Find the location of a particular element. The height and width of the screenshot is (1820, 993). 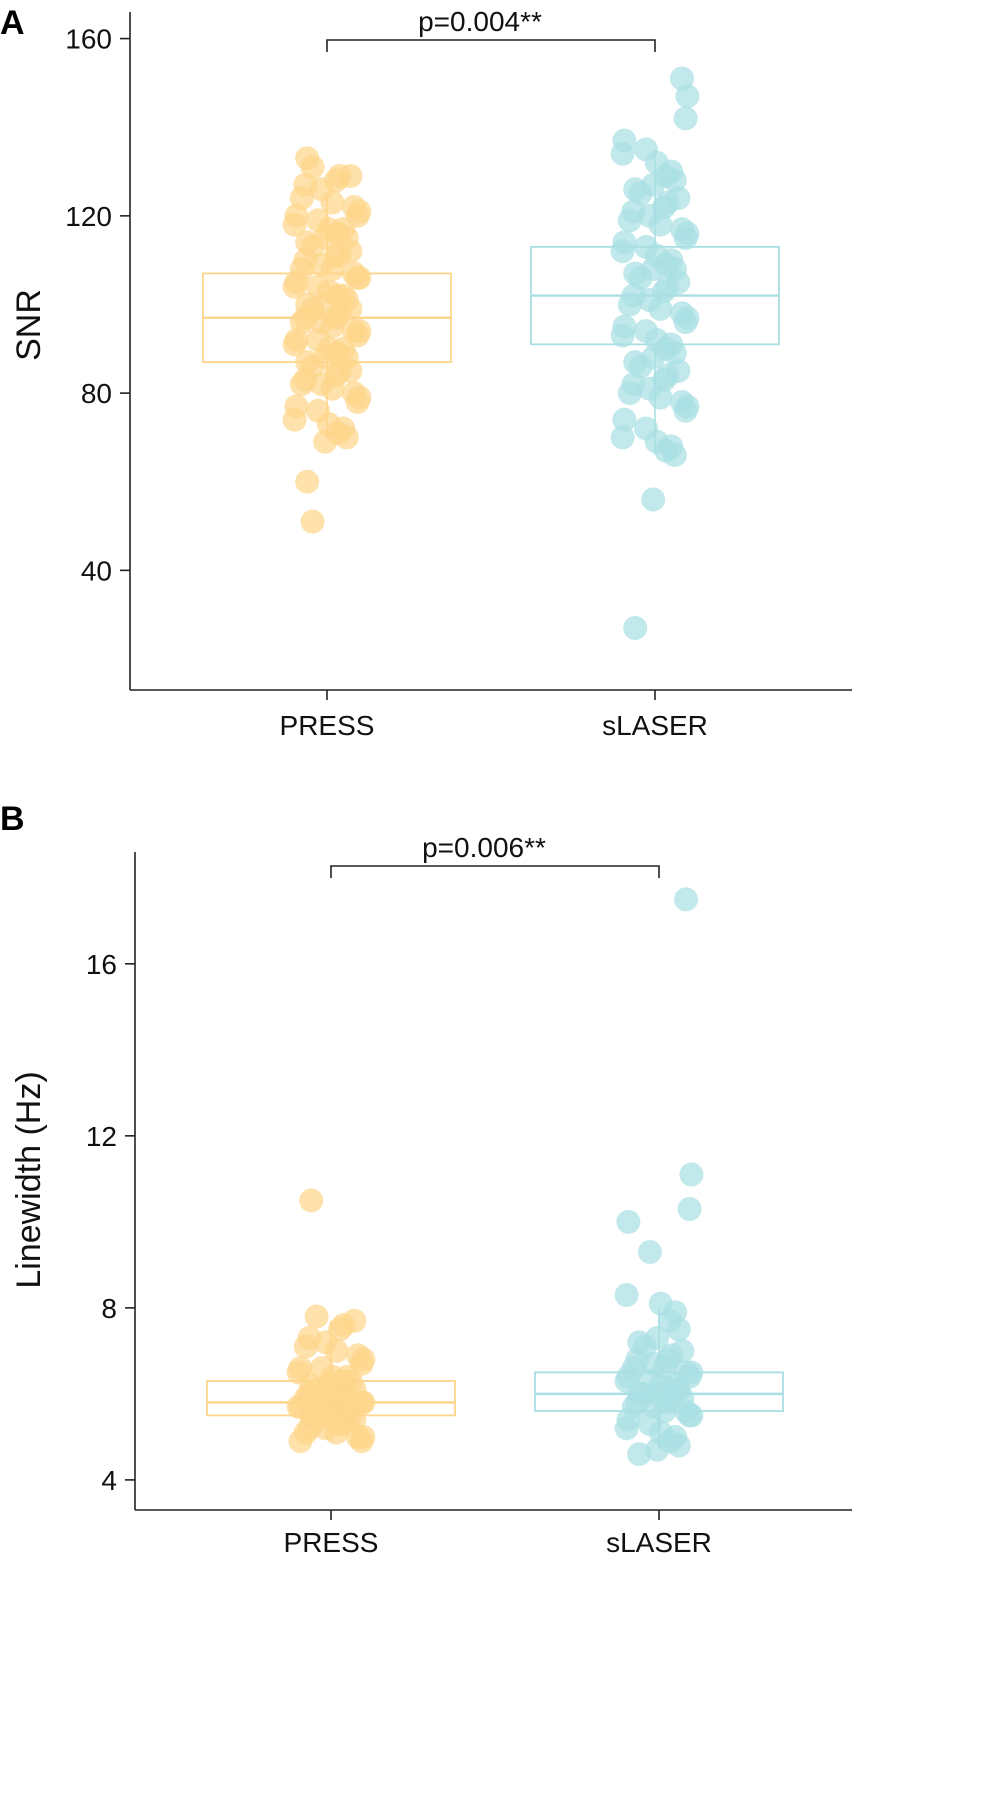

y-tick-label: 80 is located at coordinates (96, 393).